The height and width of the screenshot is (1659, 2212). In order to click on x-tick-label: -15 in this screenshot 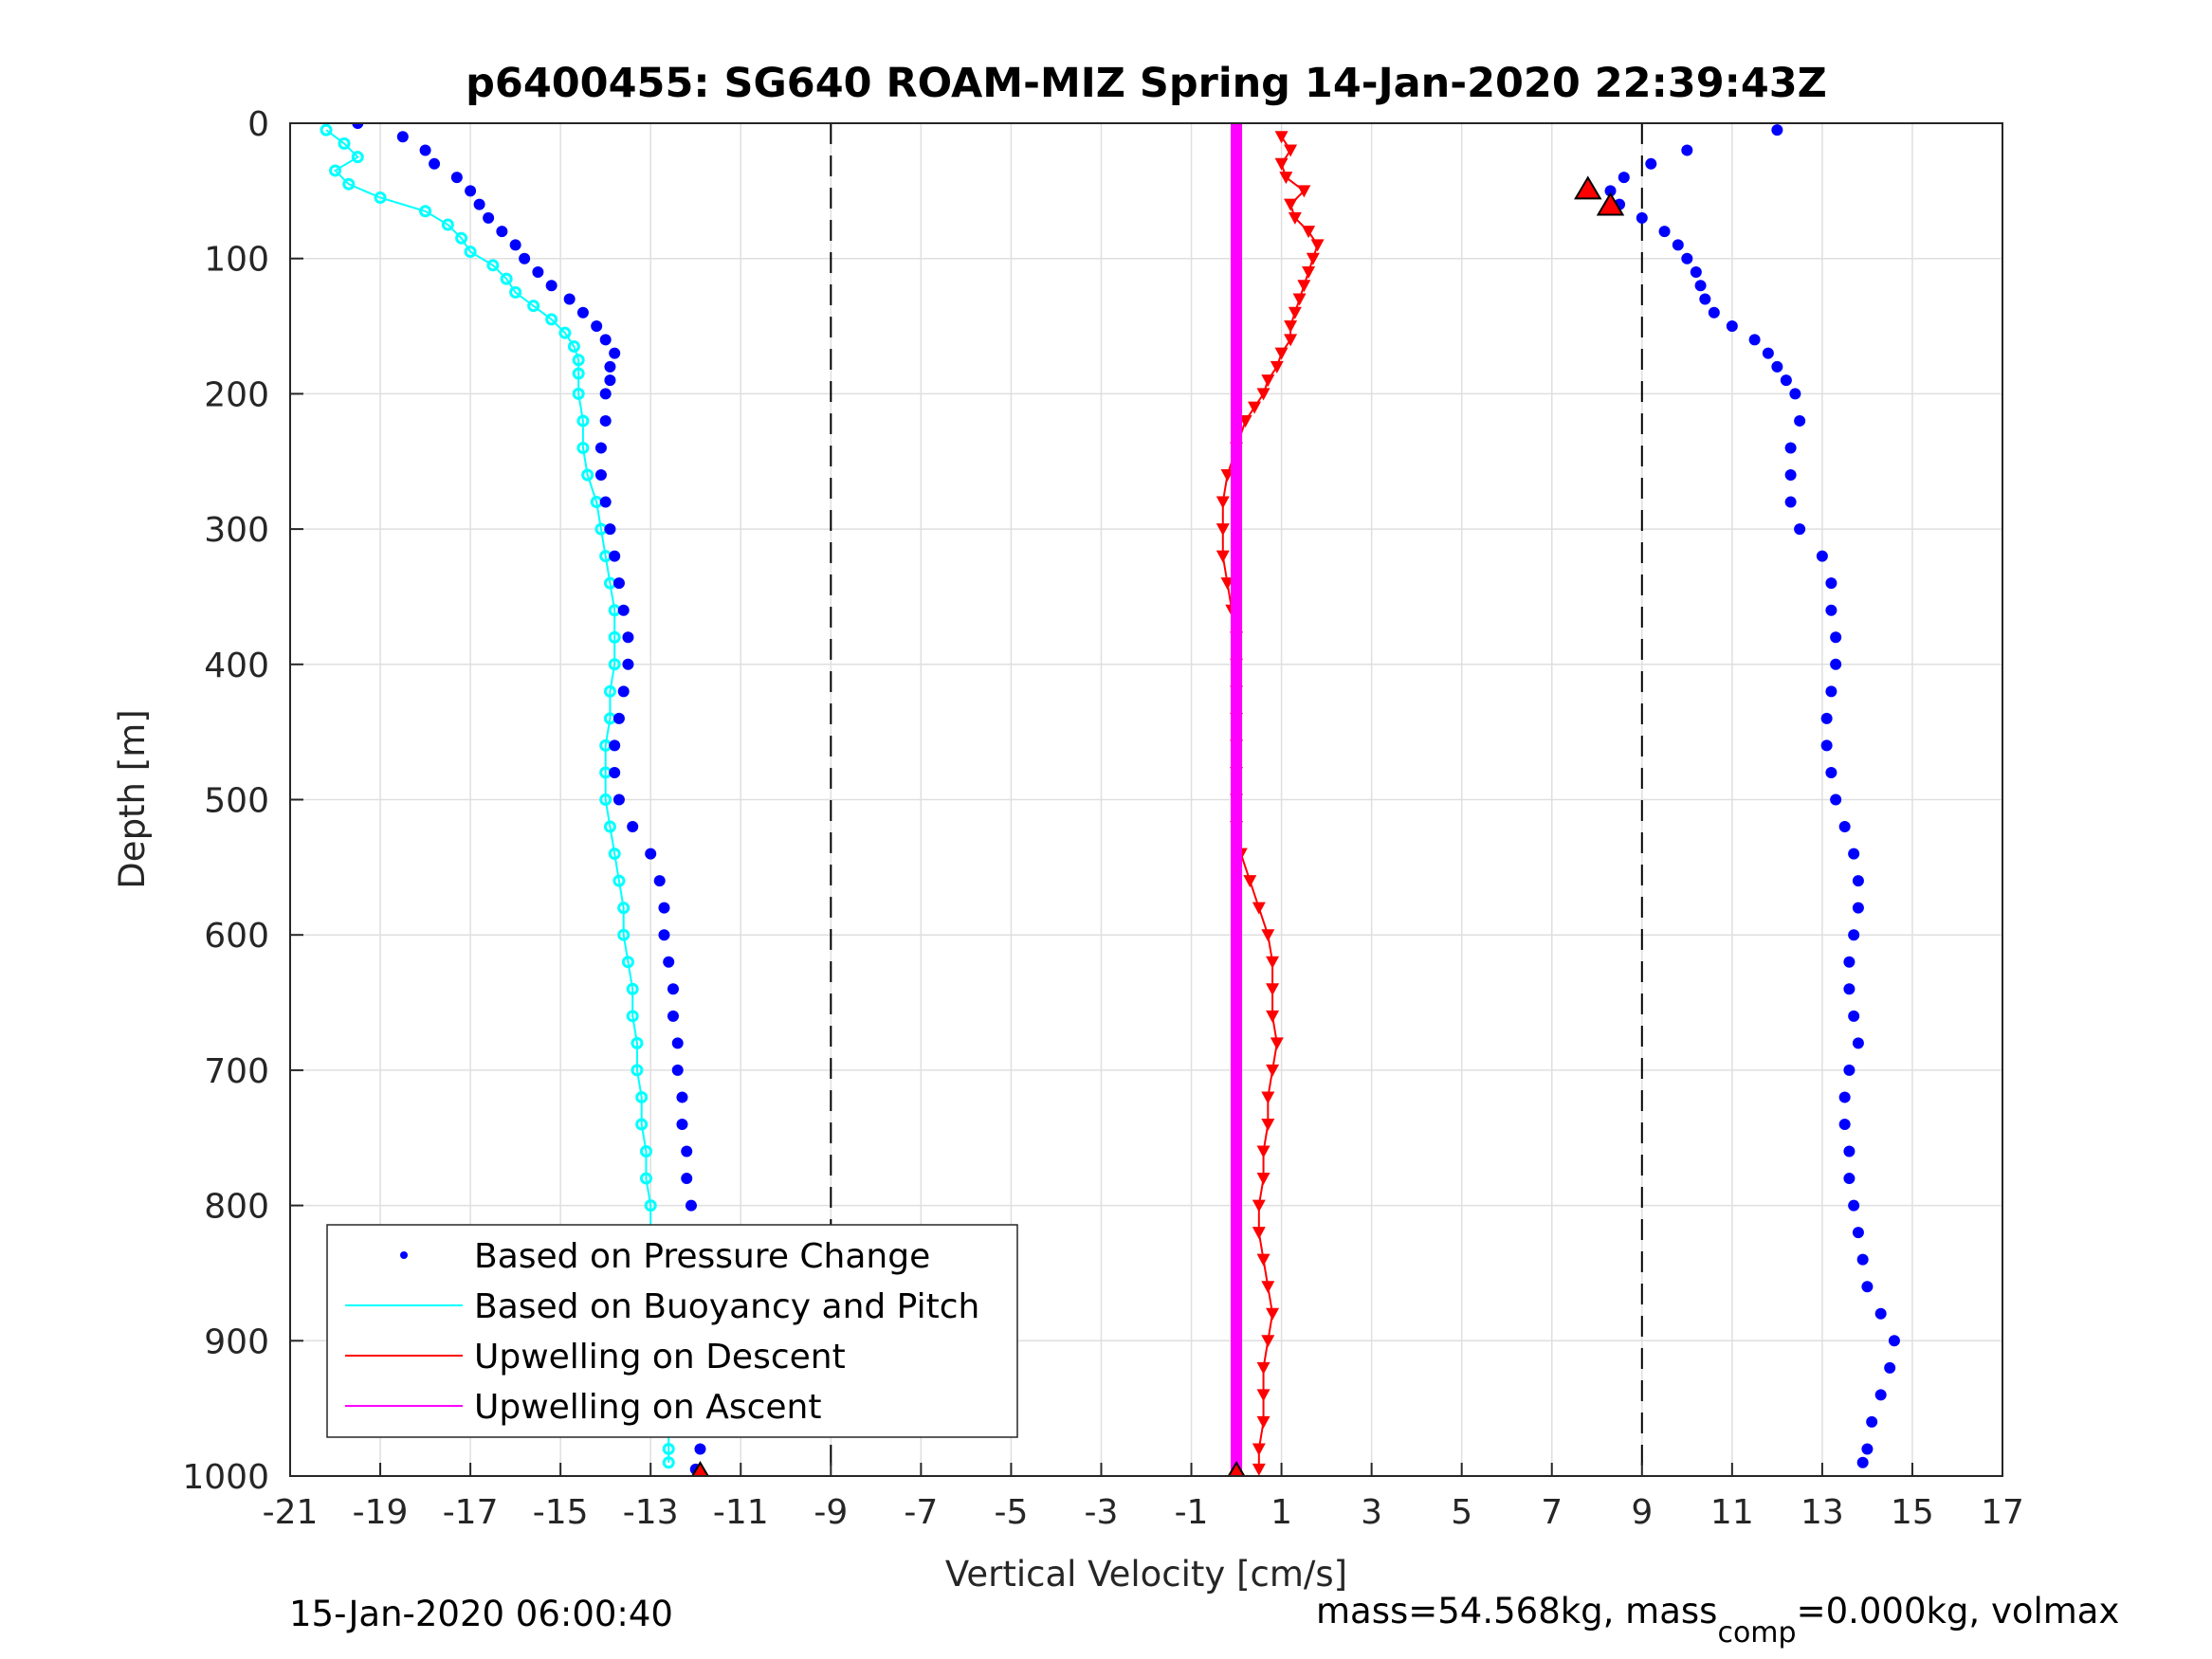, I will do `click(561, 1512)`.